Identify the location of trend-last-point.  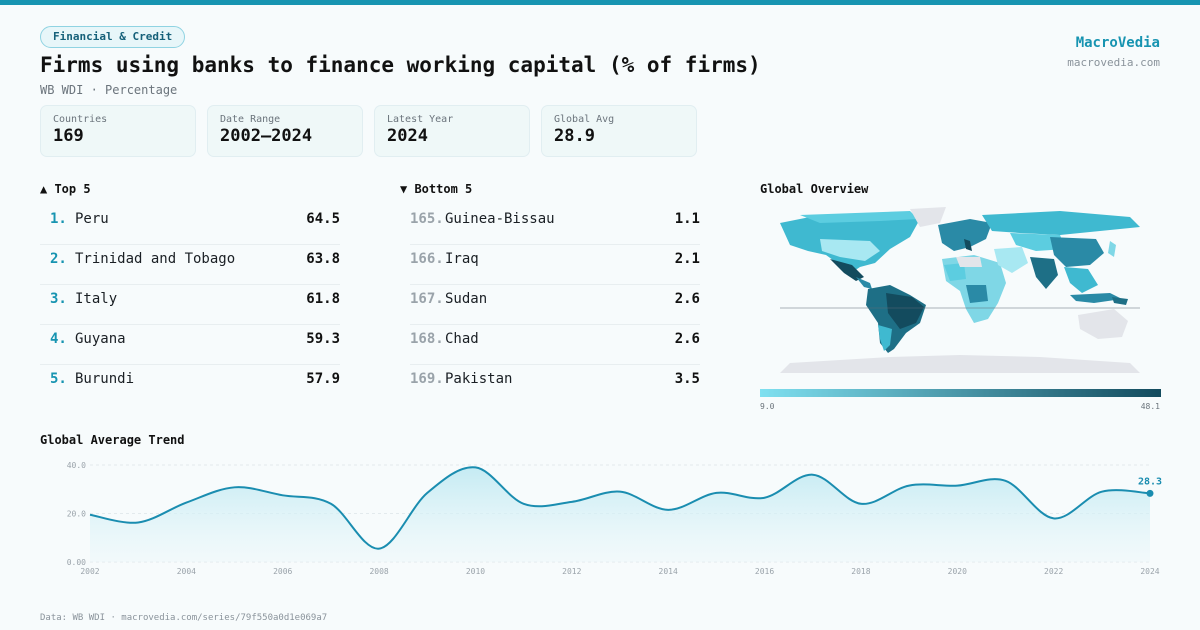
(1150, 493).